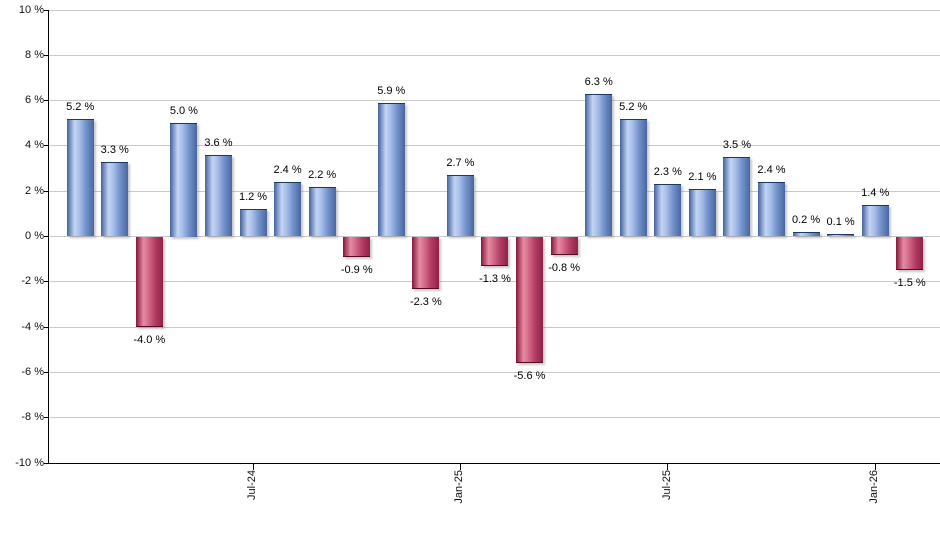 Image resolution: width=940 pixels, height=550 pixels. I want to click on bar-value-label: 3.3 %, so click(114, 149).